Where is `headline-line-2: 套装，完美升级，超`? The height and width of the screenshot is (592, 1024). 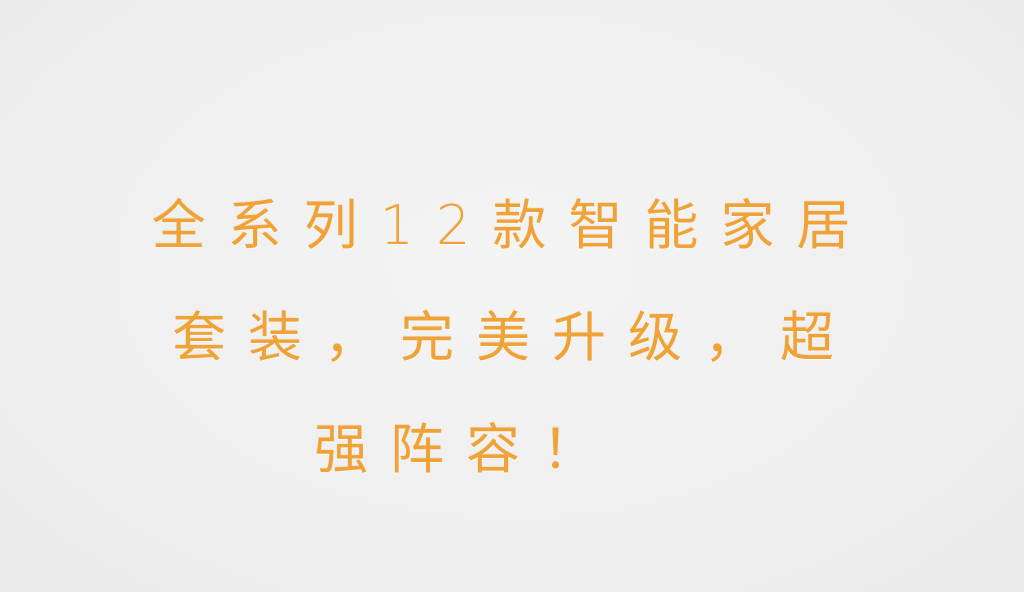 headline-line-2: 套装，完美升级，超 is located at coordinates (514, 337).